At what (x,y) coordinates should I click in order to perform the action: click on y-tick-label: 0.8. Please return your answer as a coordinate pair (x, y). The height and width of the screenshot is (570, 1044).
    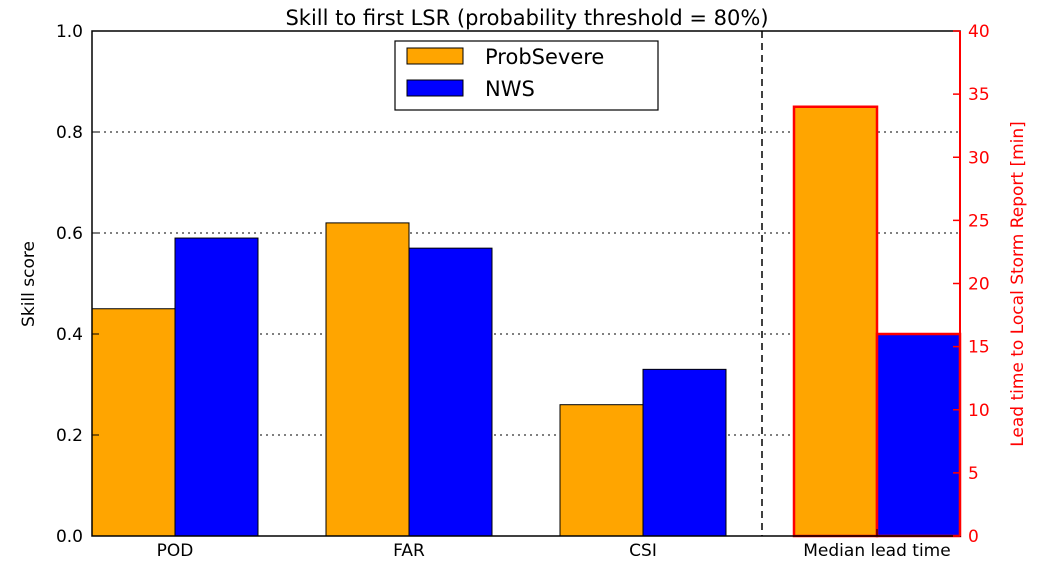
    Looking at the image, I should click on (69, 133).